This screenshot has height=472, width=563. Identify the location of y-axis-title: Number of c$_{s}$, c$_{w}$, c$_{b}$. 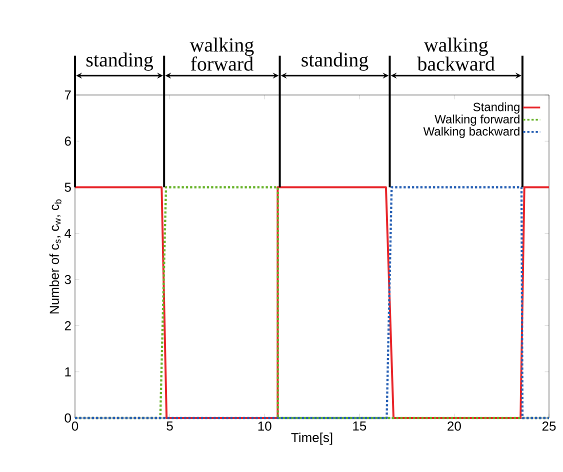
(55, 256).